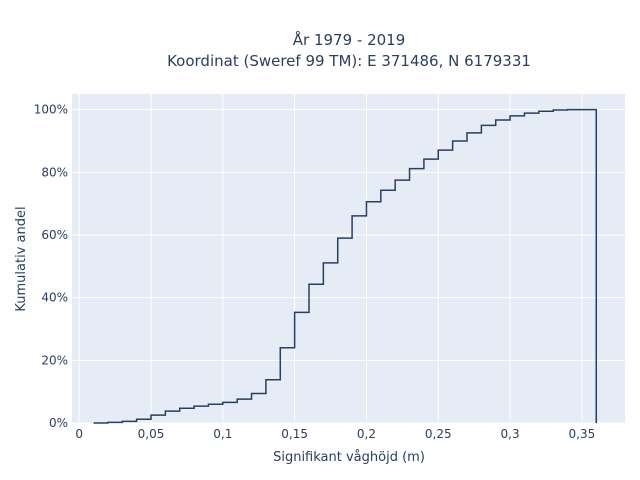  Describe the element at coordinates (366, 434) in the screenshot. I see `x-tick-label: 0,2` at that location.